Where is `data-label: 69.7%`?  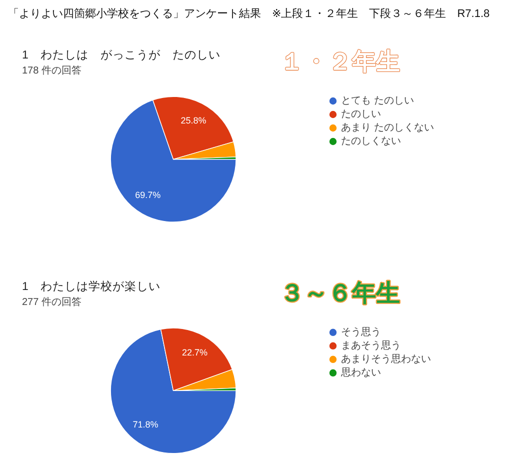
data-label: 69.7% is located at coordinates (148, 195).